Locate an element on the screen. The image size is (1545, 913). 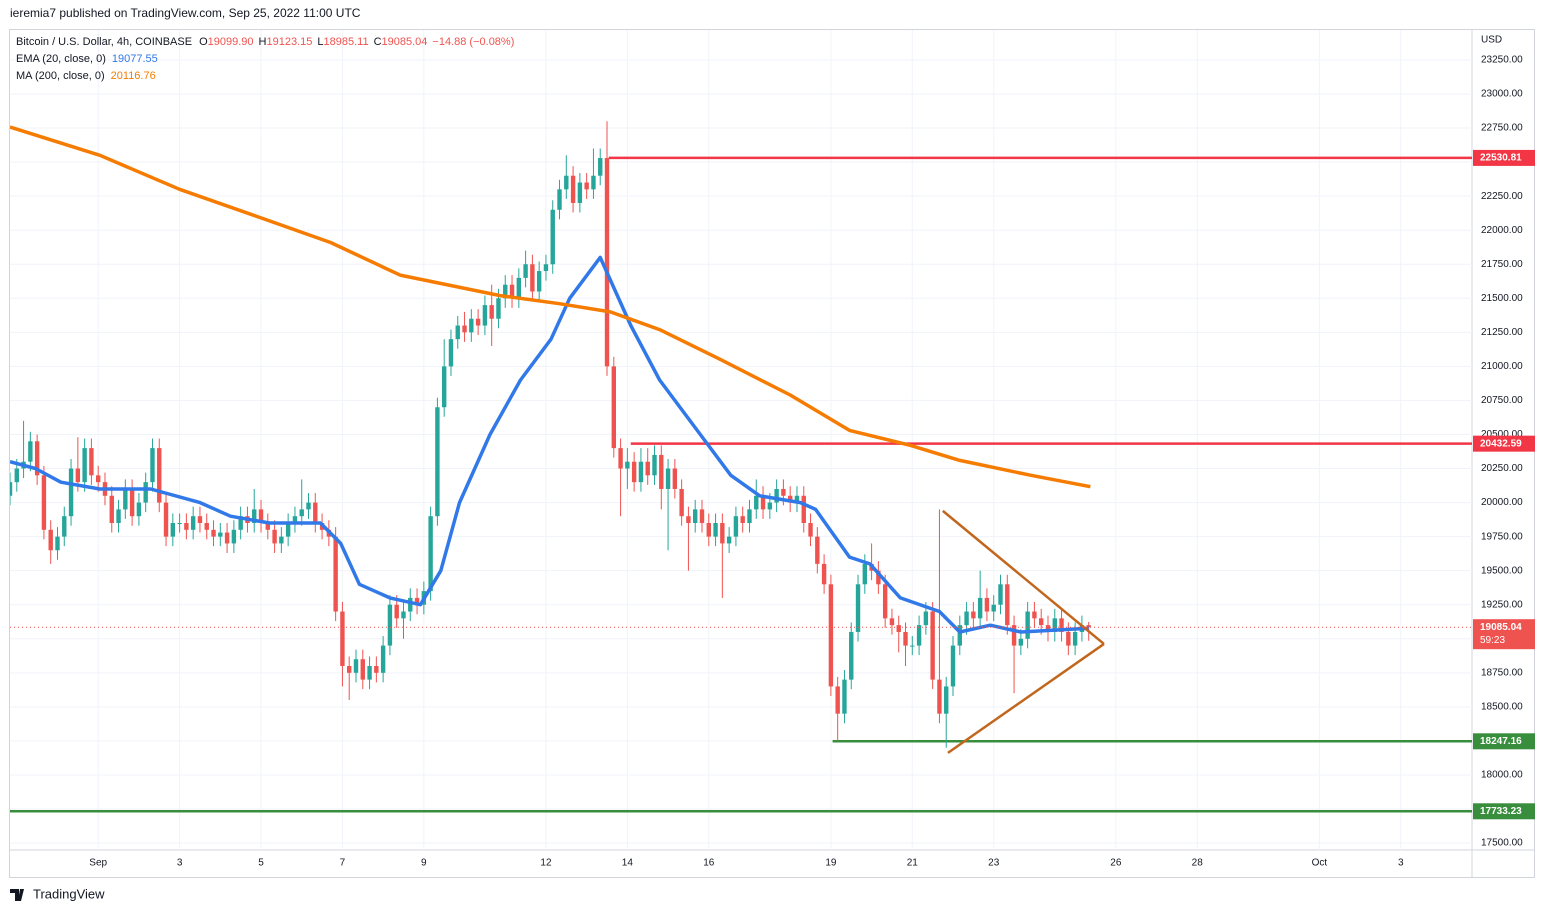
x-tick-label: 19 is located at coordinates (831, 863).